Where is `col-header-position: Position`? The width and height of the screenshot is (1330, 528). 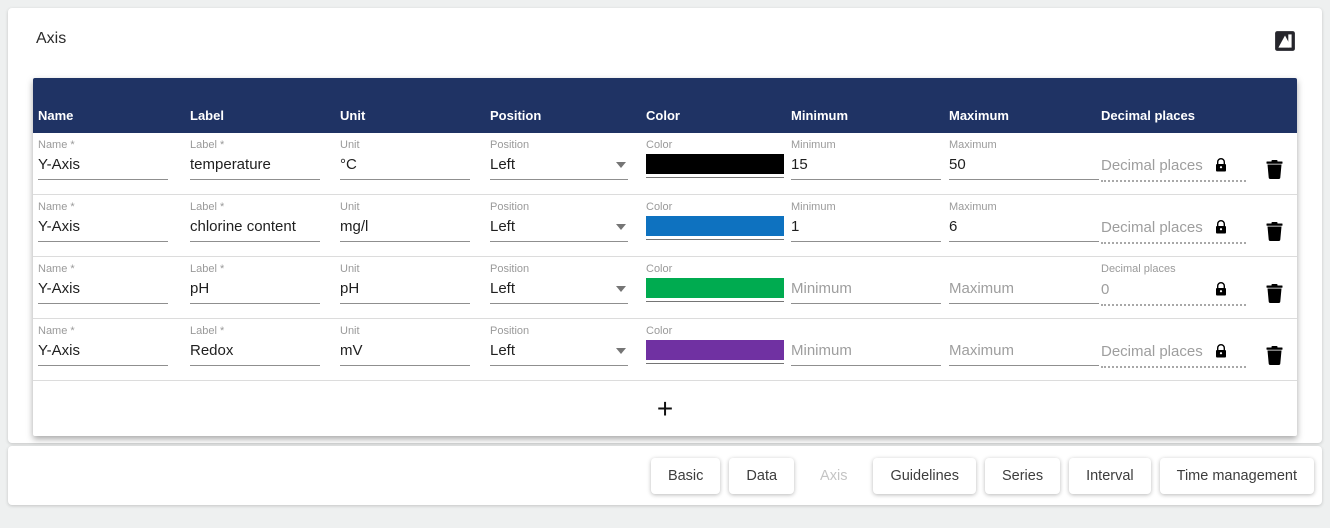
col-header-position: Position is located at coordinates (516, 115).